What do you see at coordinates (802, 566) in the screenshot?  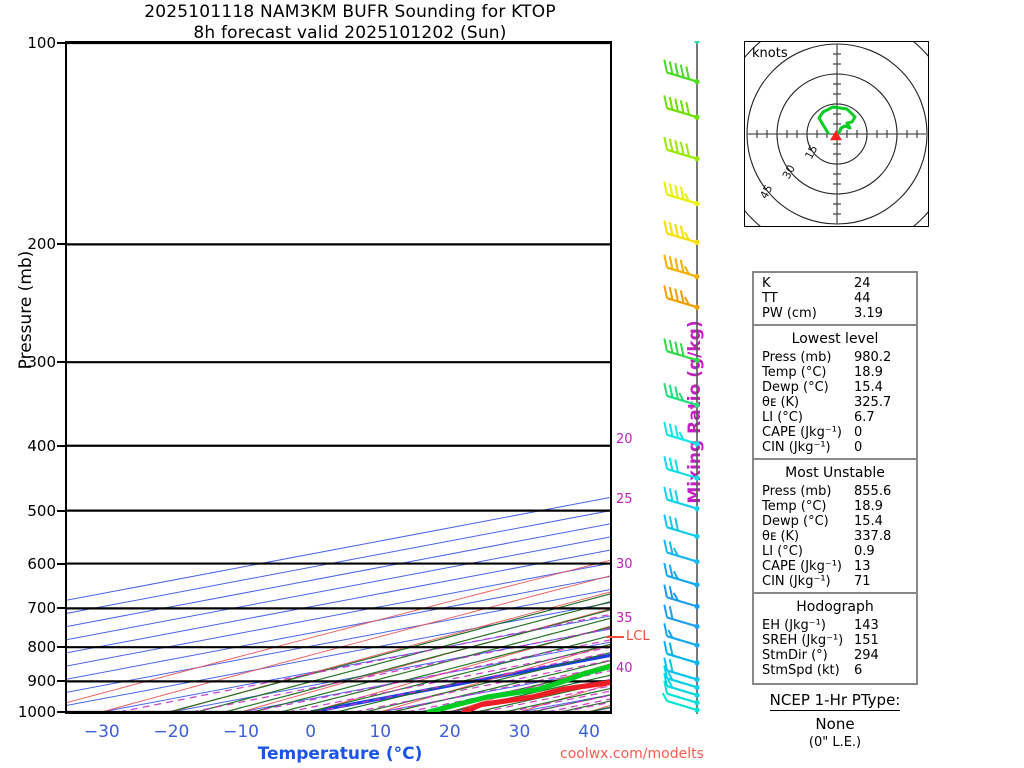 I see `most-unstable-key: CAPE (Jkg⁻¹)` at bounding box center [802, 566].